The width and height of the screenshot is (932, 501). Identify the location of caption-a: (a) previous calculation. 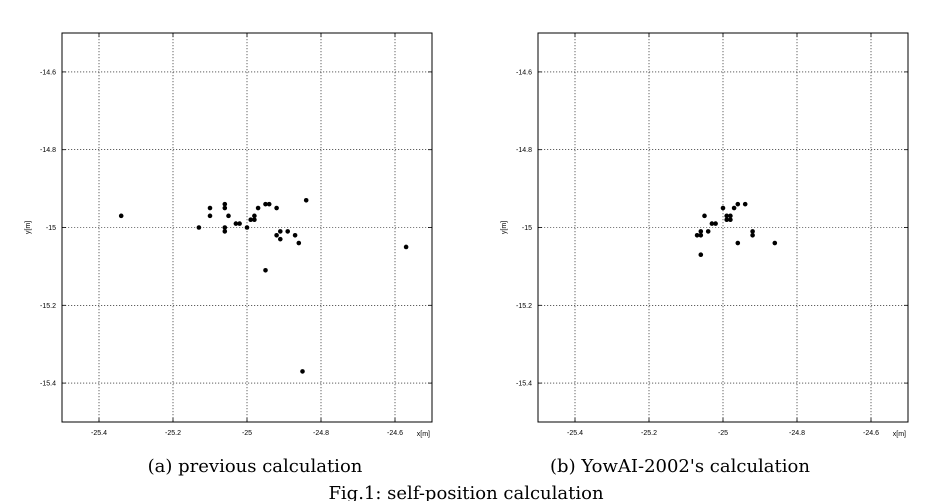
(255, 466).